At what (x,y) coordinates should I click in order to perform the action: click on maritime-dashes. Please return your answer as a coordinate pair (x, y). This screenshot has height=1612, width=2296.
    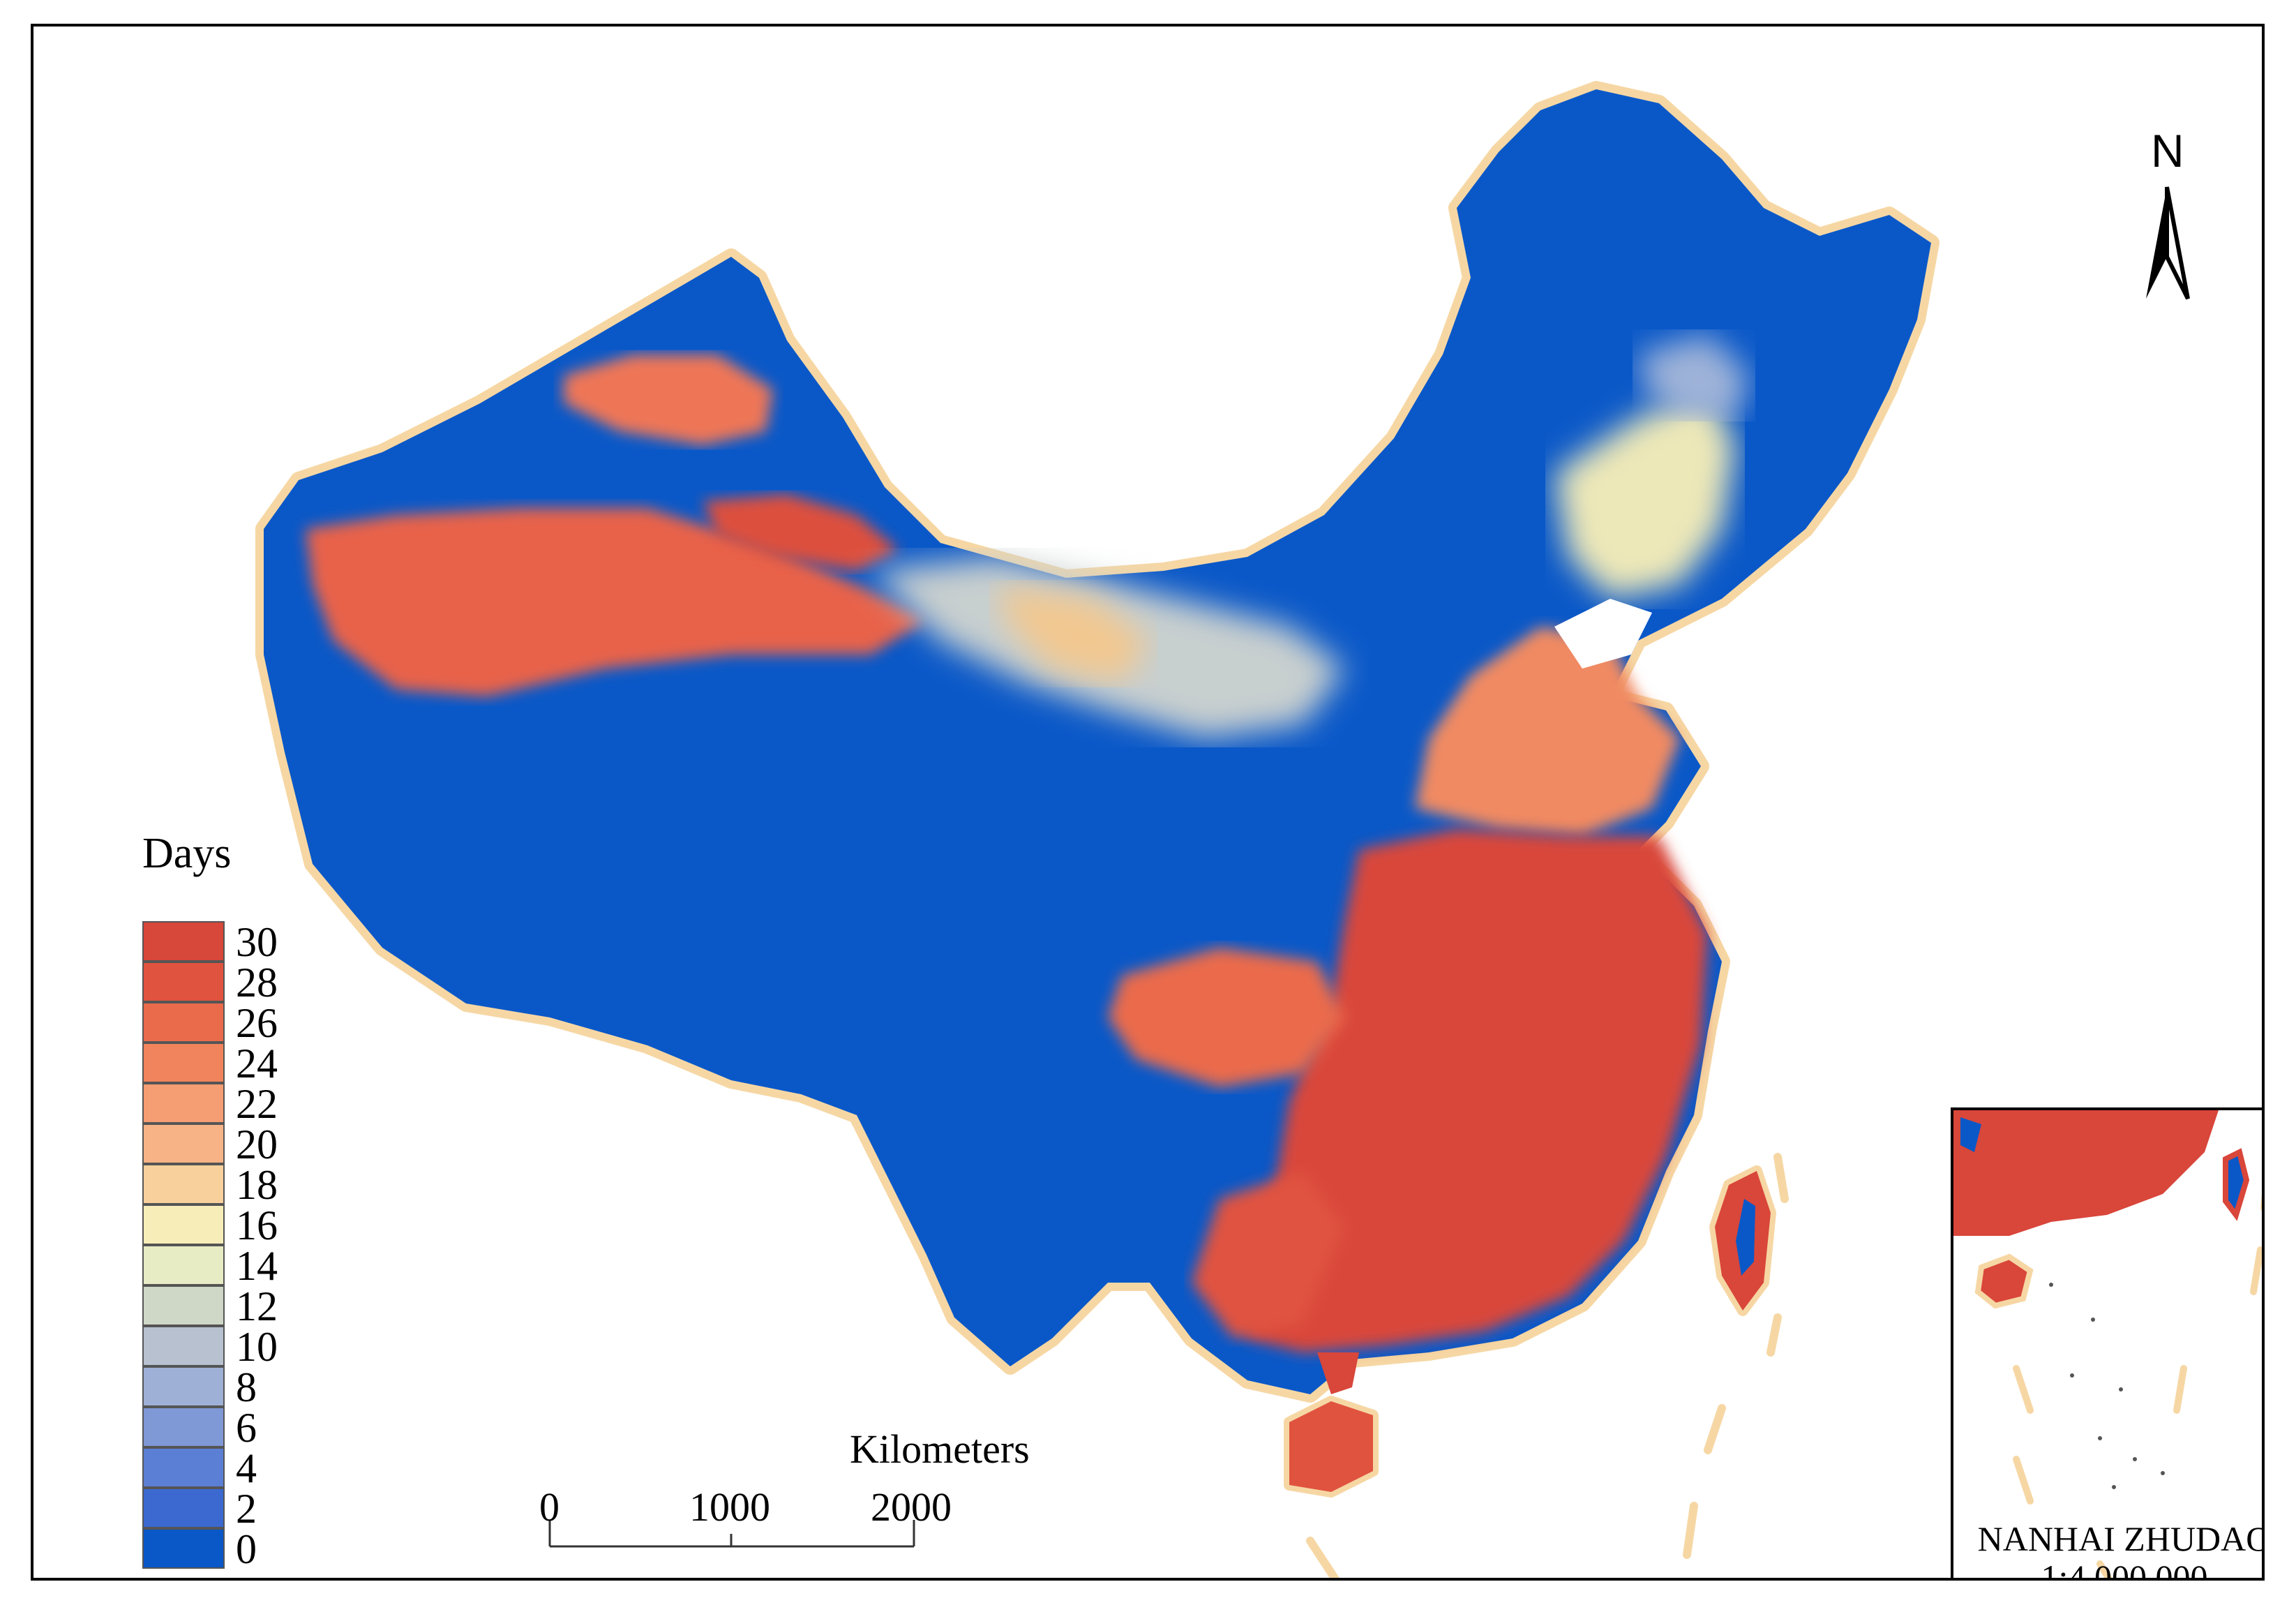
    Looking at the image, I should click on (1547, 1365).